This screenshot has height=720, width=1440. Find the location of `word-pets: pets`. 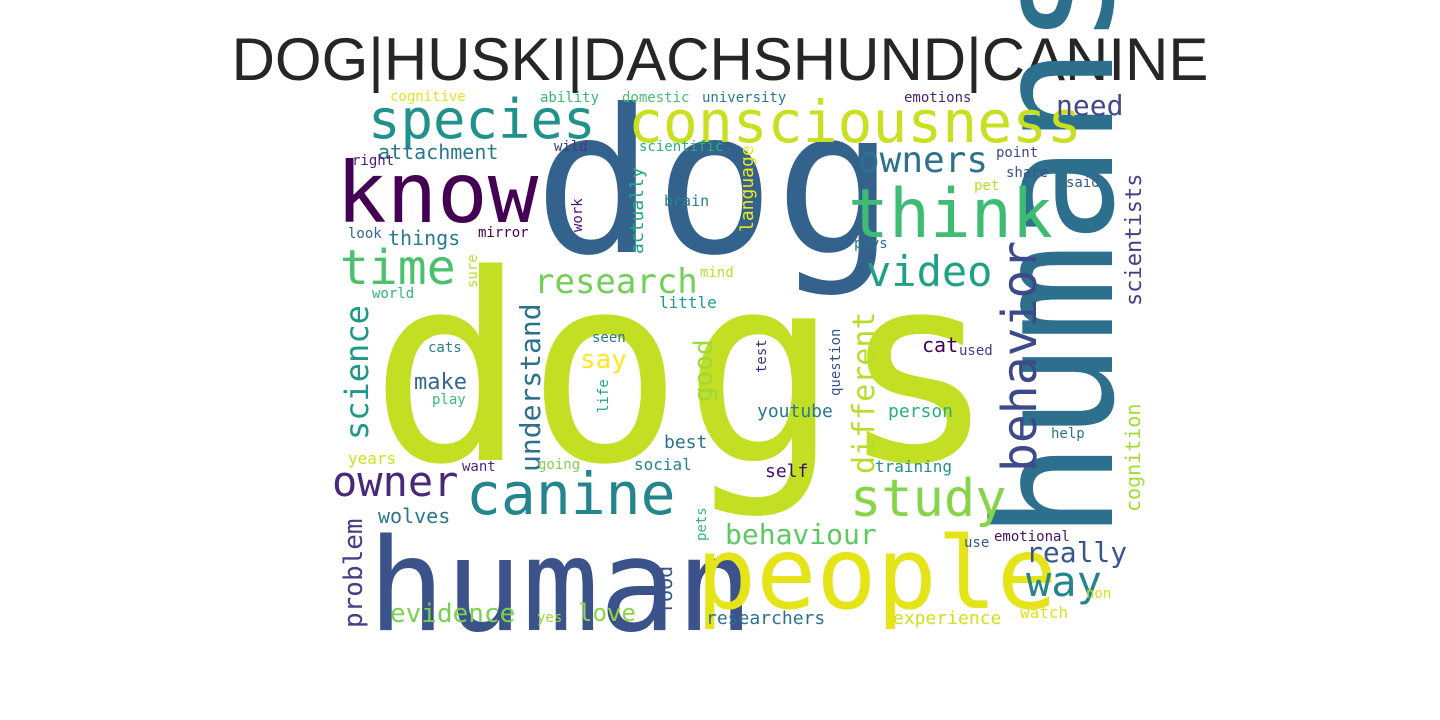

word-pets: pets is located at coordinates (702, 524).